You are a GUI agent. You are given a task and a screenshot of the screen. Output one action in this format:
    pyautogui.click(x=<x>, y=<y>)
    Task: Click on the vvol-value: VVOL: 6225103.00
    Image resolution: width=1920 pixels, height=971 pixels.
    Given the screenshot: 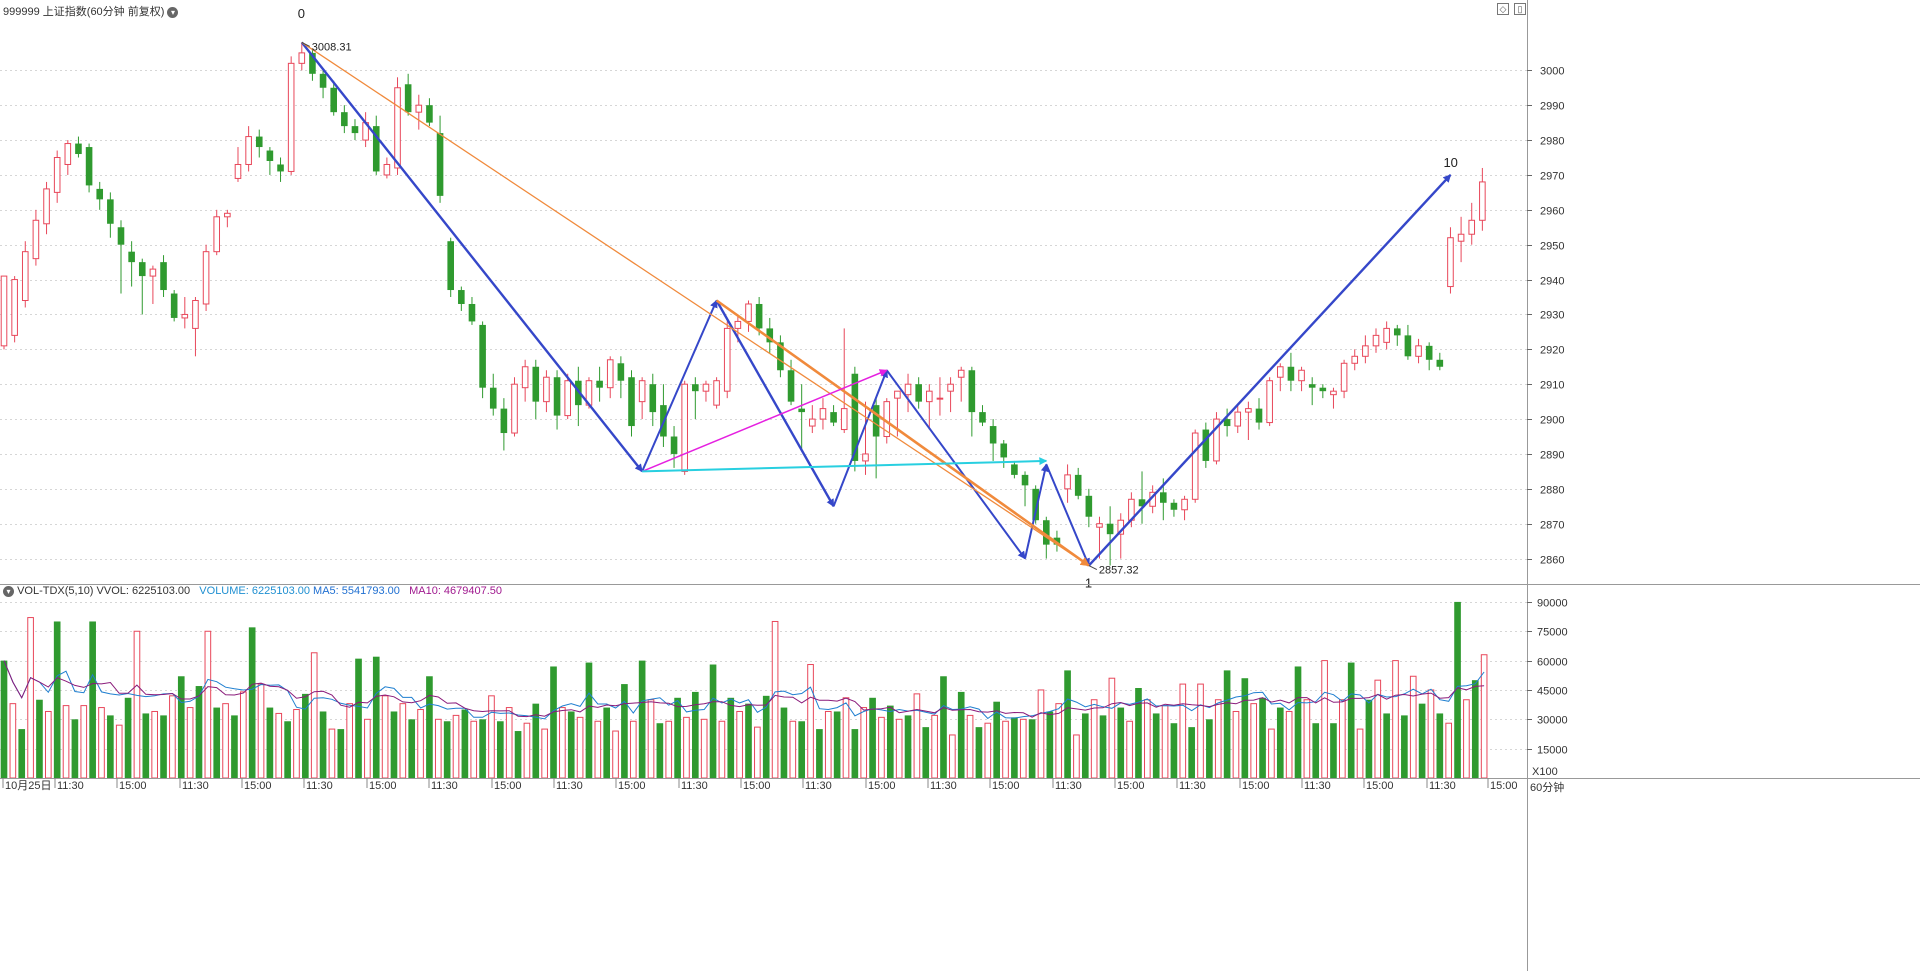 What is the action you would take?
    pyautogui.click(x=143, y=591)
    